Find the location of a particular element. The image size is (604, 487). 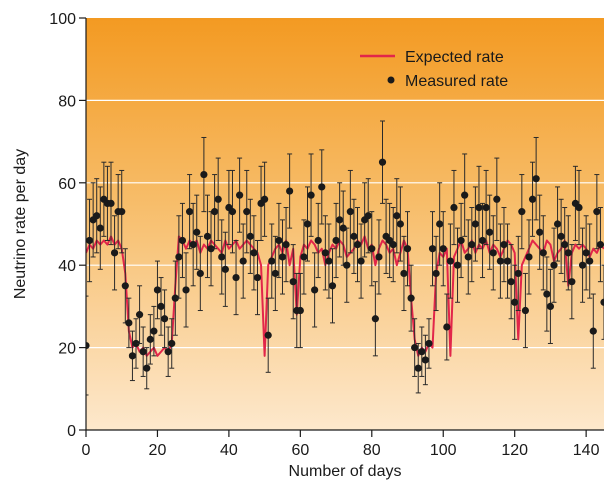

legend: Expected rate Measured rate is located at coordinates (434, 69).